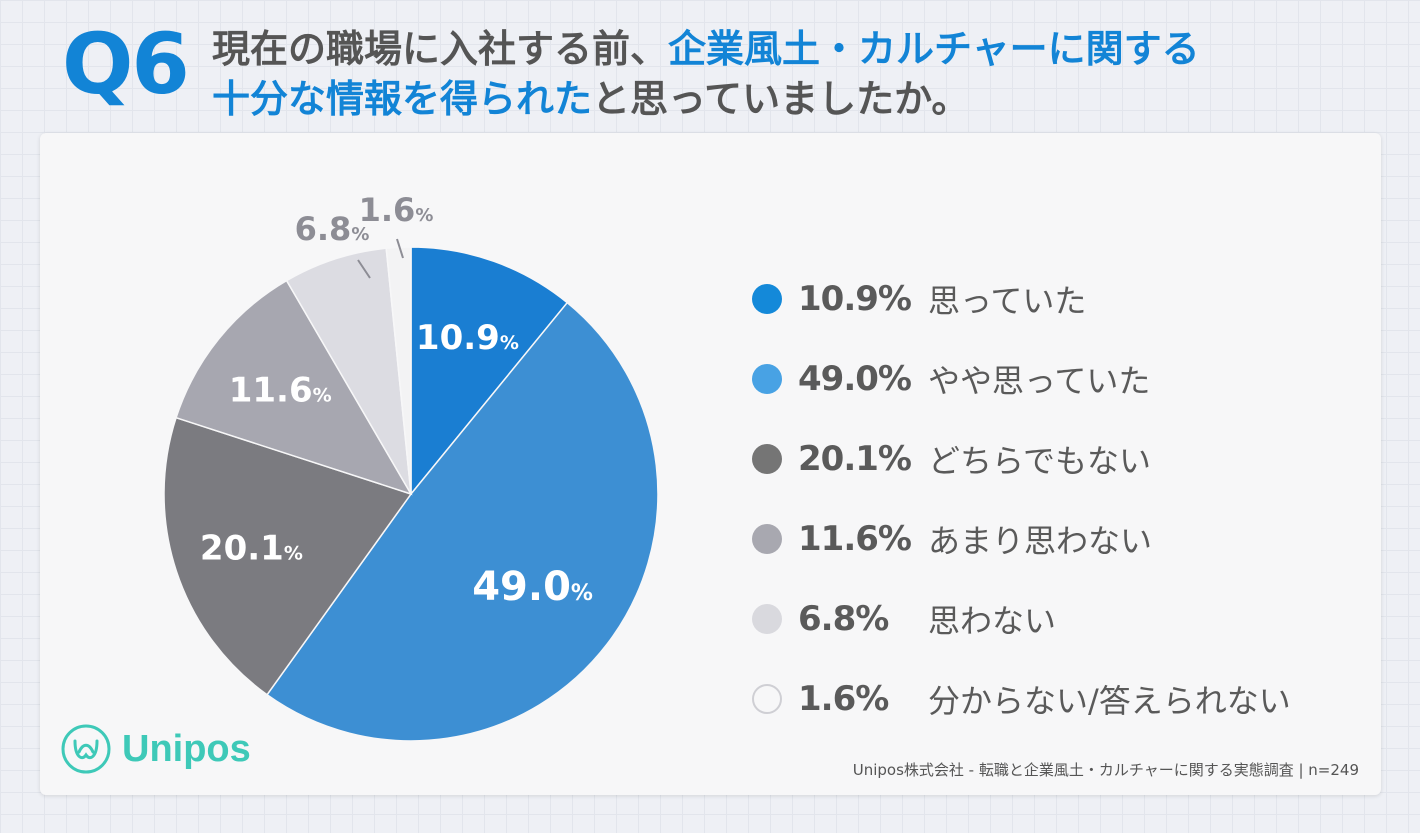 This screenshot has height=833, width=1420. I want to click on question-number: Q6, so click(126, 64).